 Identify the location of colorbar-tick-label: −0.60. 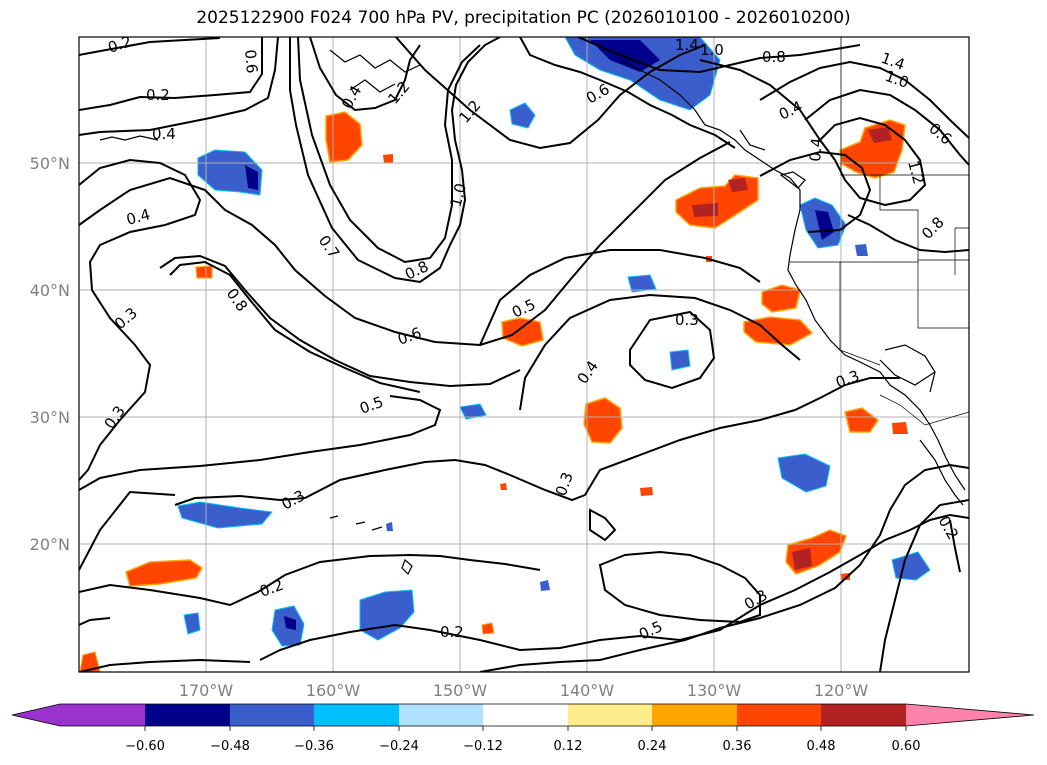
(145, 746).